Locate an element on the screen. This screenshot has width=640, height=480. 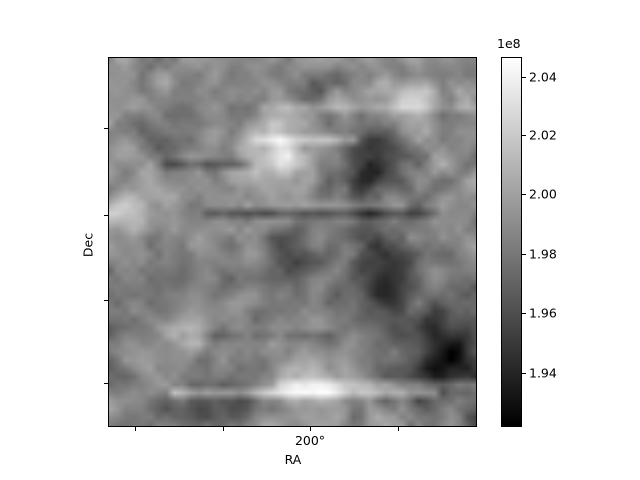
colorbar-tick-label: 2.04 is located at coordinates (543, 77).